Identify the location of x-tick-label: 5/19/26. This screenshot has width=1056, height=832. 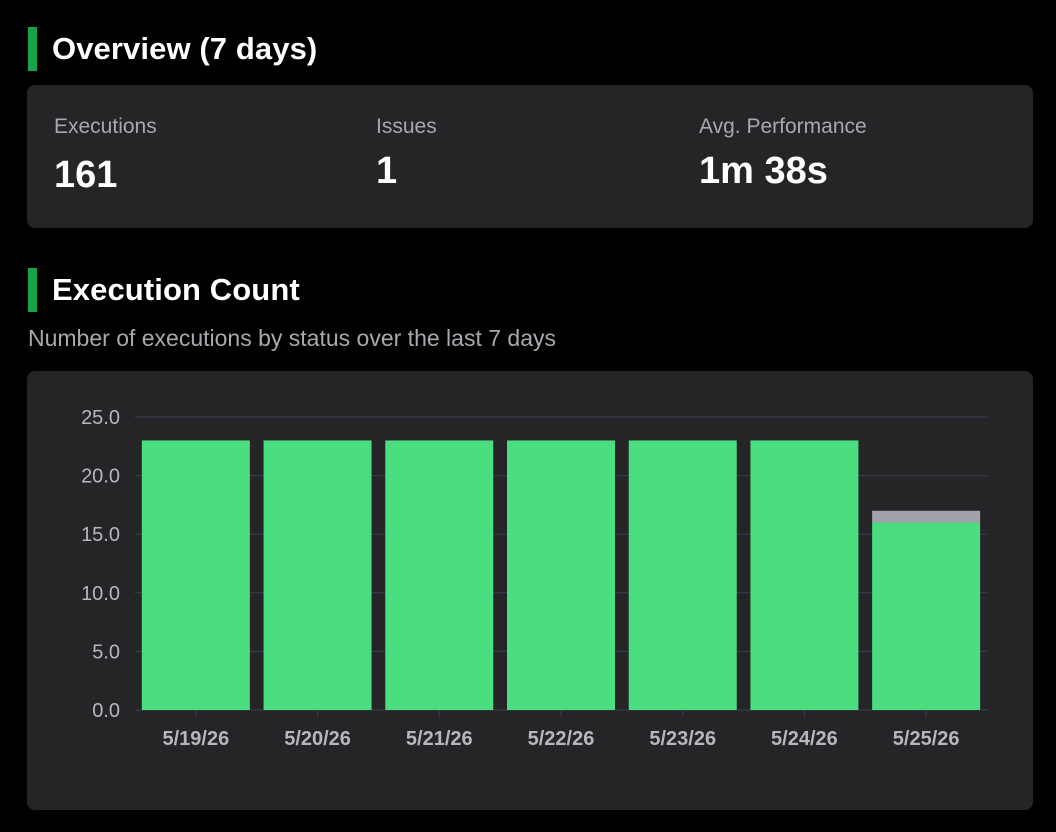
(195, 739).